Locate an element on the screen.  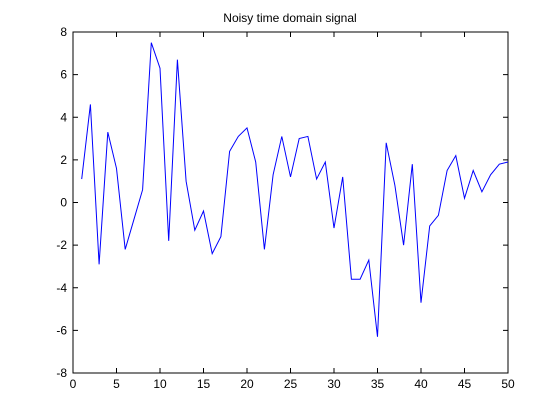
x-tick-label: 40 is located at coordinates (421, 384).